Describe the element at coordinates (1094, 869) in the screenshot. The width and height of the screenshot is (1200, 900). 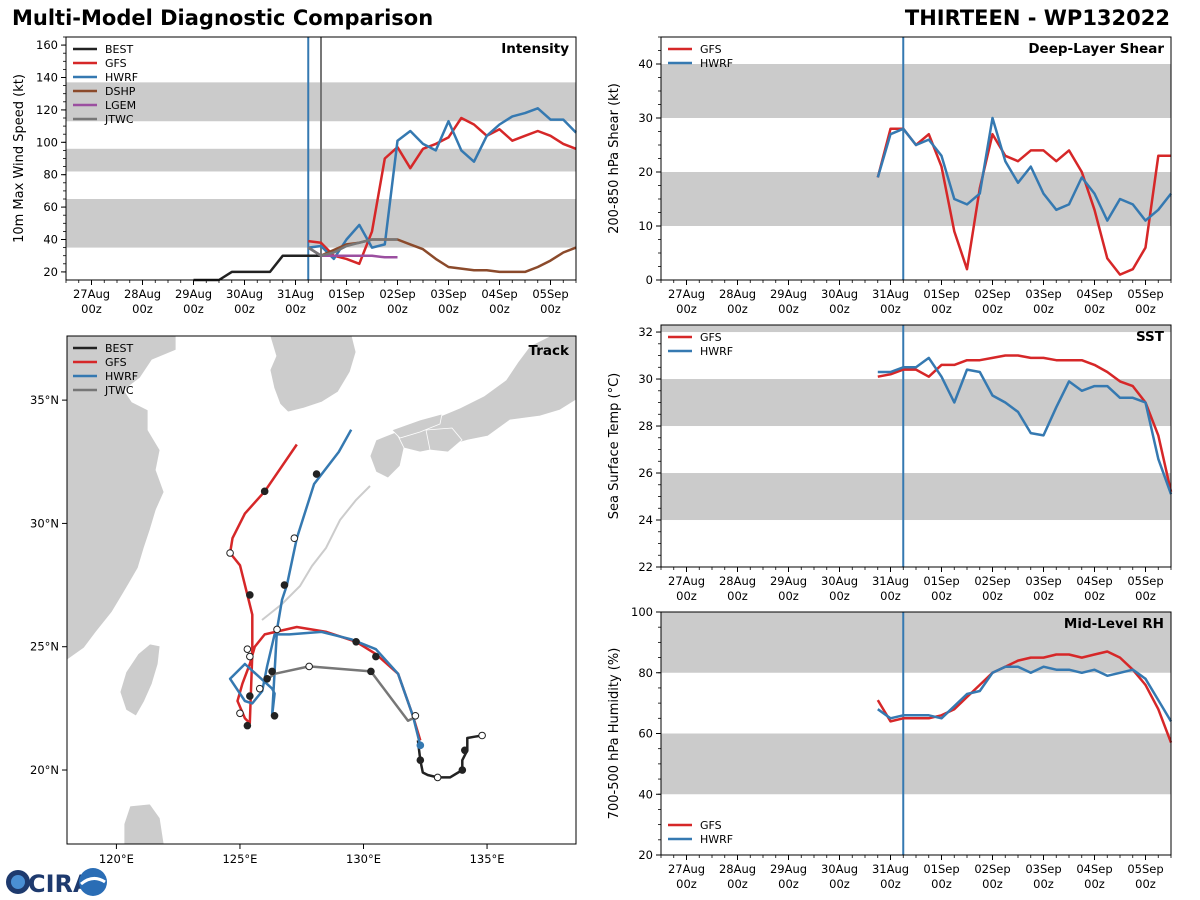
I see `rh-xtick-label: 04Sep` at that location.